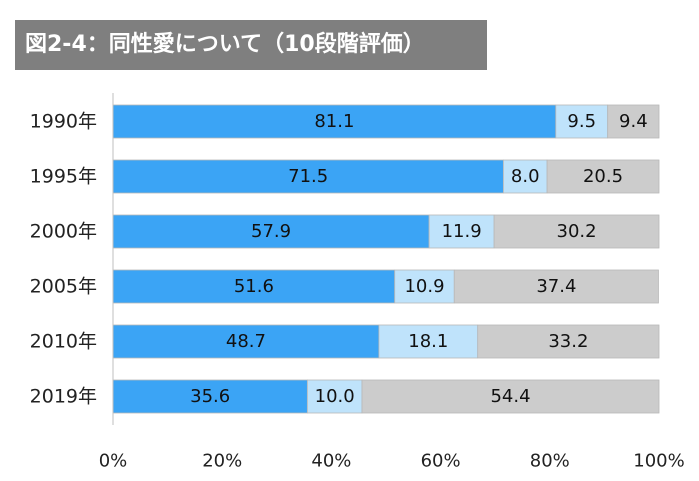  What do you see at coordinates (658, 461) in the screenshot?
I see `x-tick-label: 100%` at bounding box center [658, 461].